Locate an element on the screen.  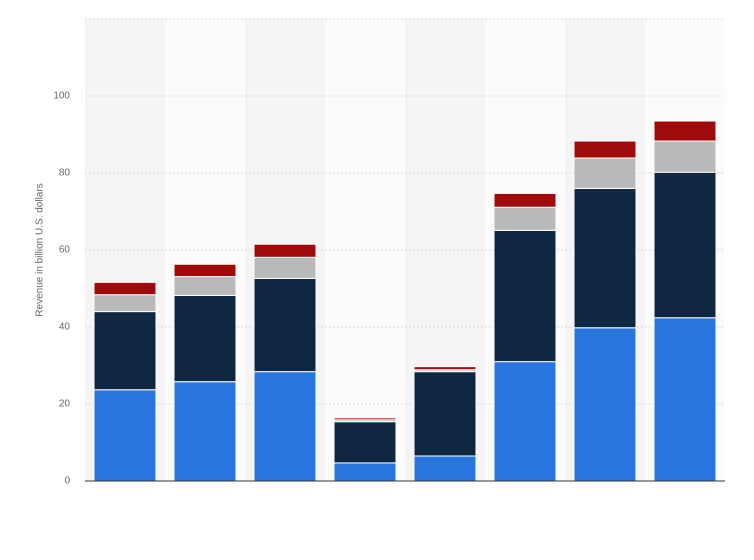
y-tick-label: 100 is located at coordinates (61, 96).